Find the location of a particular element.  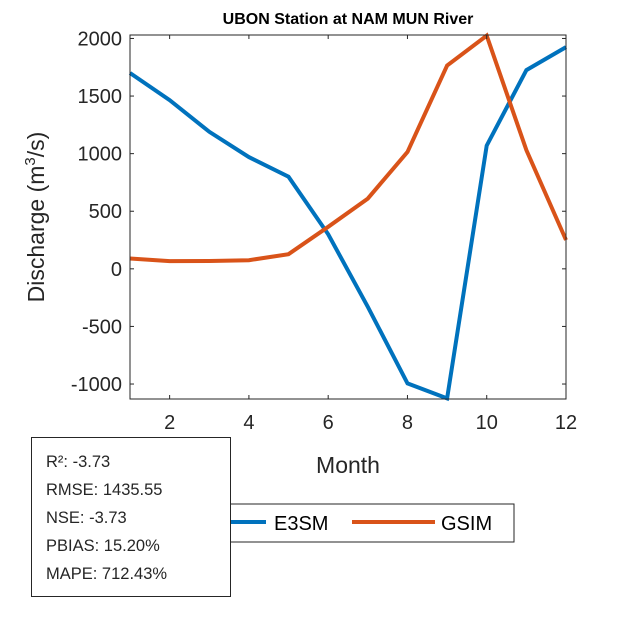

y-tick-label: 0 is located at coordinates (116, 270).